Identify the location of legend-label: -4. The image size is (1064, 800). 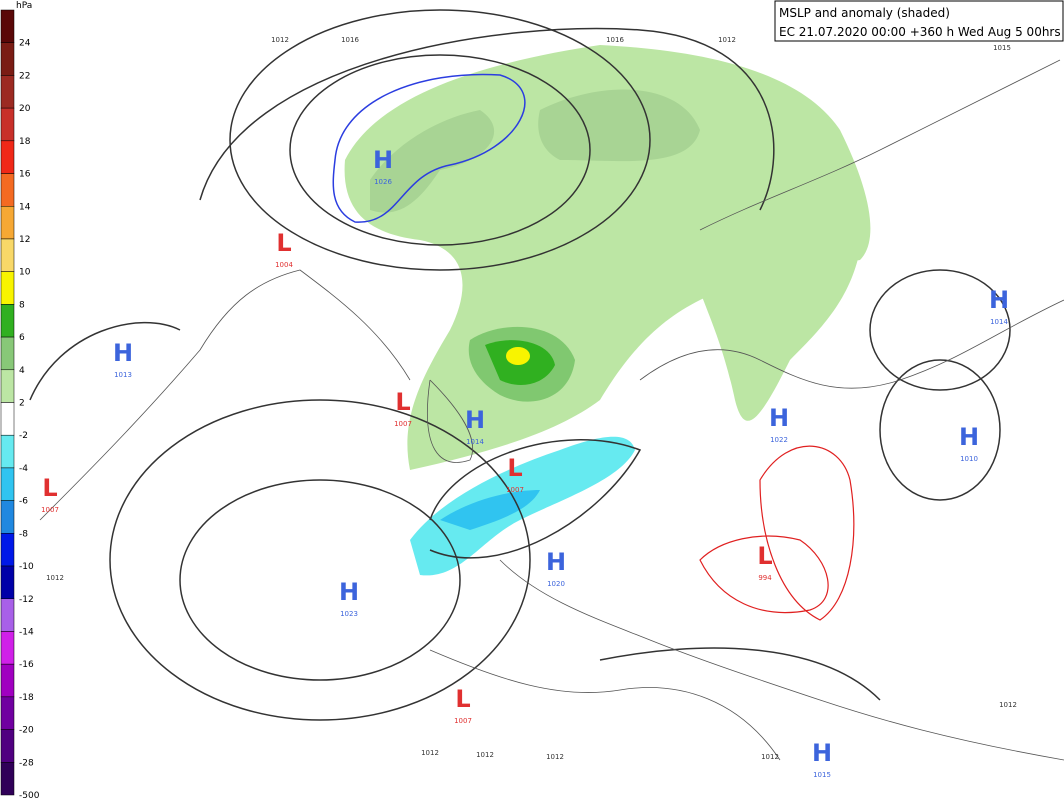
(23, 469).